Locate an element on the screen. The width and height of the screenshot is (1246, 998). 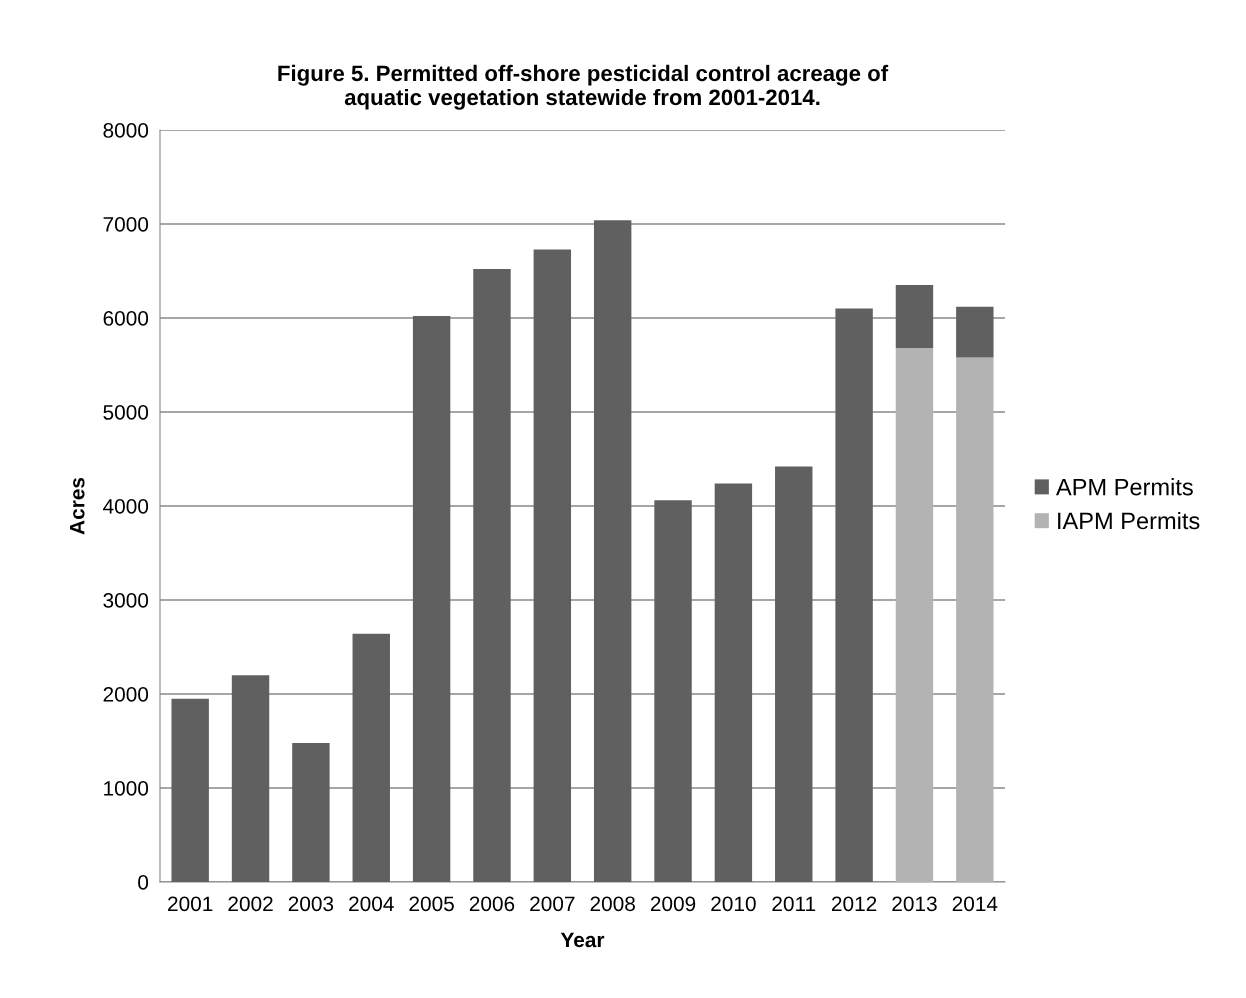
y-tick-label: 4000 is located at coordinates (126, 506).